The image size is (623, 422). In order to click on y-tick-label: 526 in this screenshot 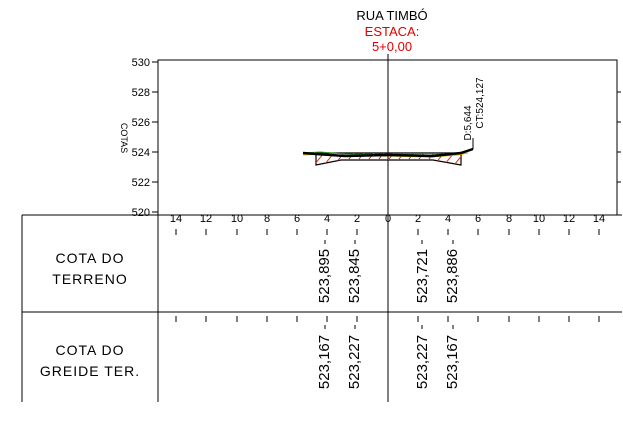, I will do `click(141, 123)`.